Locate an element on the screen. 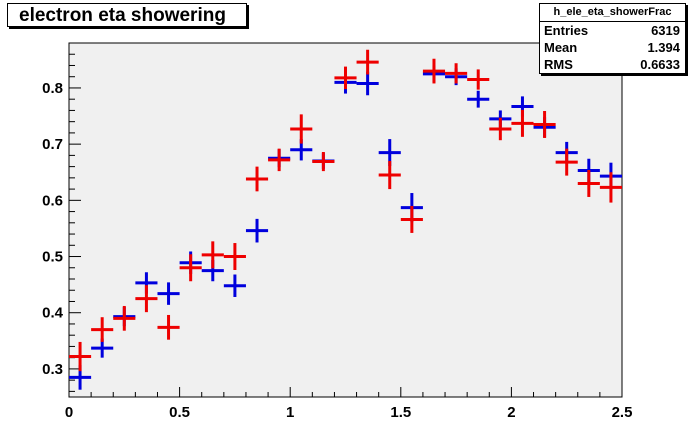 The height and width of the screenshot is (444, 692). stats-value: 0.6633 is located at coordinates (660, 64).